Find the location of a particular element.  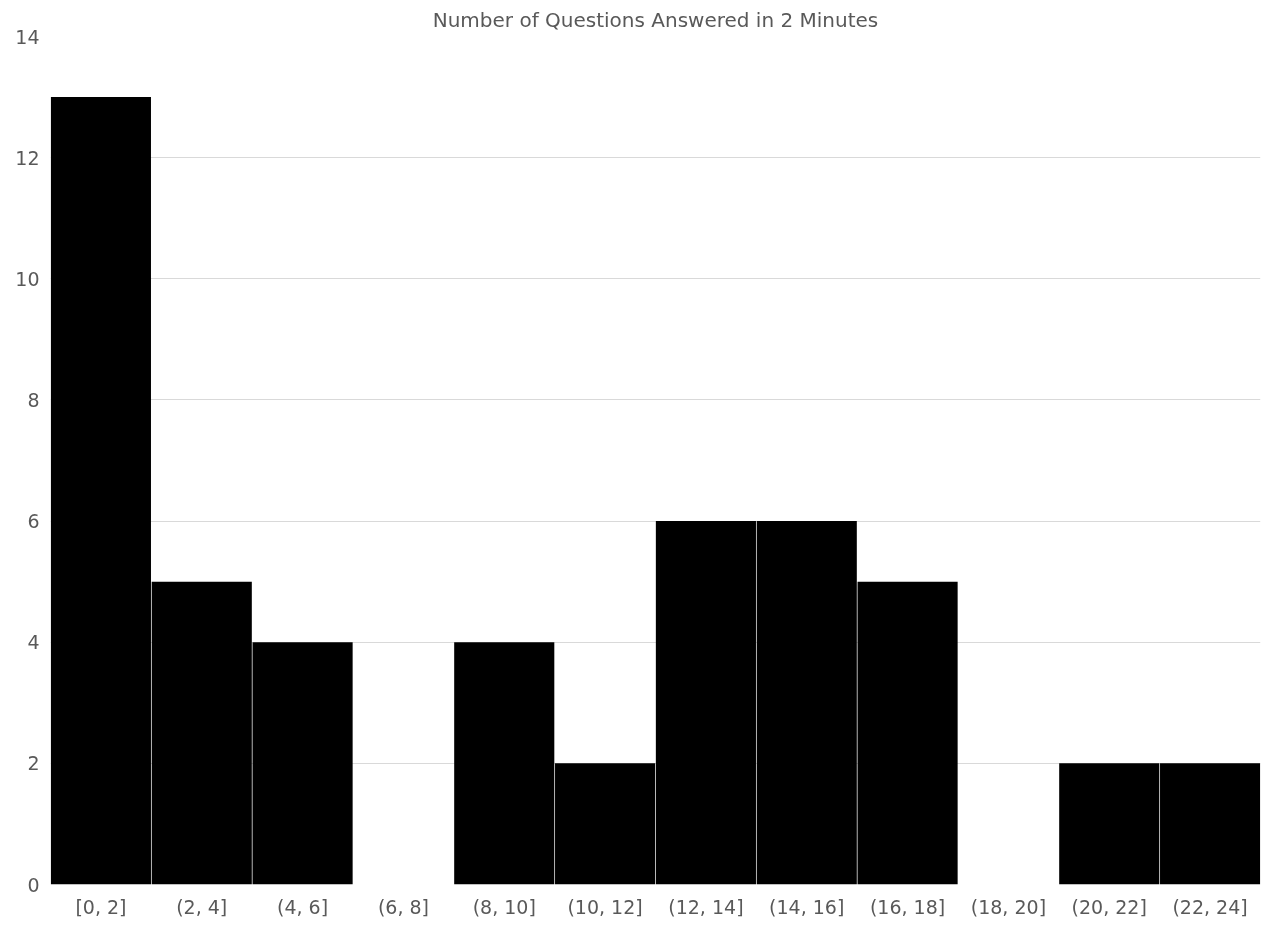

y-tick-label: 4 is located at coordinates (33, 642).